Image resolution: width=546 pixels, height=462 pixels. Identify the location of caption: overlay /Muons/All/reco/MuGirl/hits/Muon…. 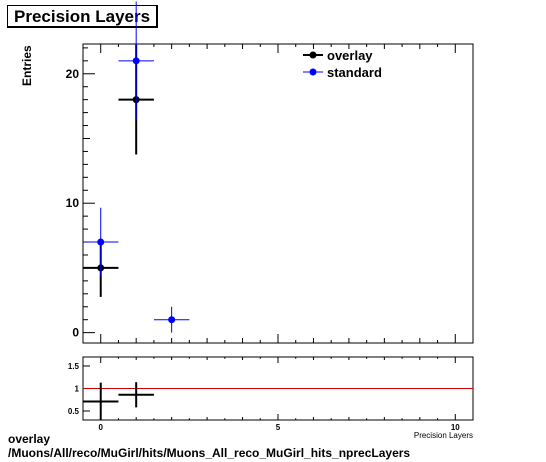
(209, 446).